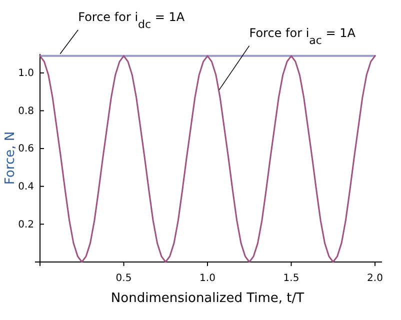 The width and height of the screenshot is (401, 320). Describe the element at coordinates (26, 111) in the screenshot. I see `y-tick-label: 0.8` at that location.